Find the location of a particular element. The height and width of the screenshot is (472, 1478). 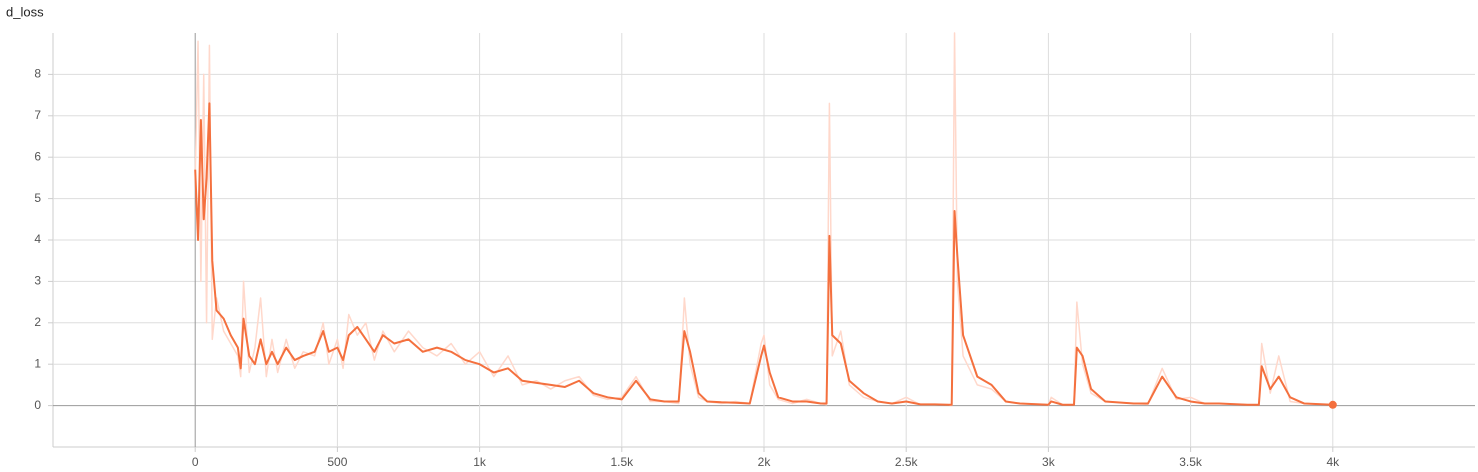

x-tick-label: 3k is located at coordinates (1049, 462).